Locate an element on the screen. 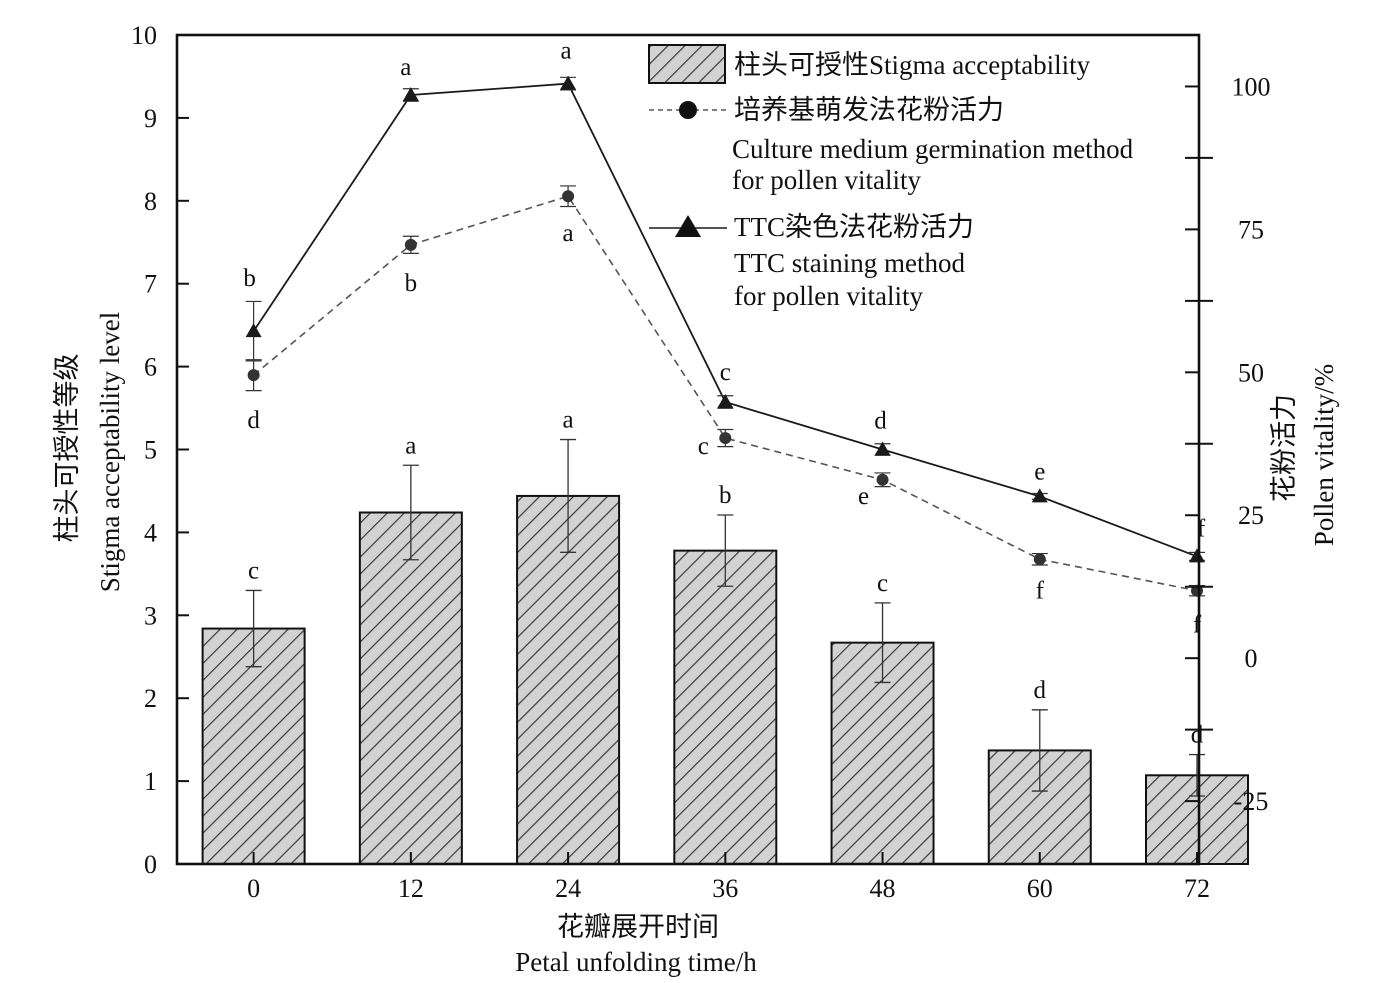 This screenshot has width=1382, height=983. legend-culture-label-cn: 培养基萌发法花粉活力 is located at coordinates (869, 110).